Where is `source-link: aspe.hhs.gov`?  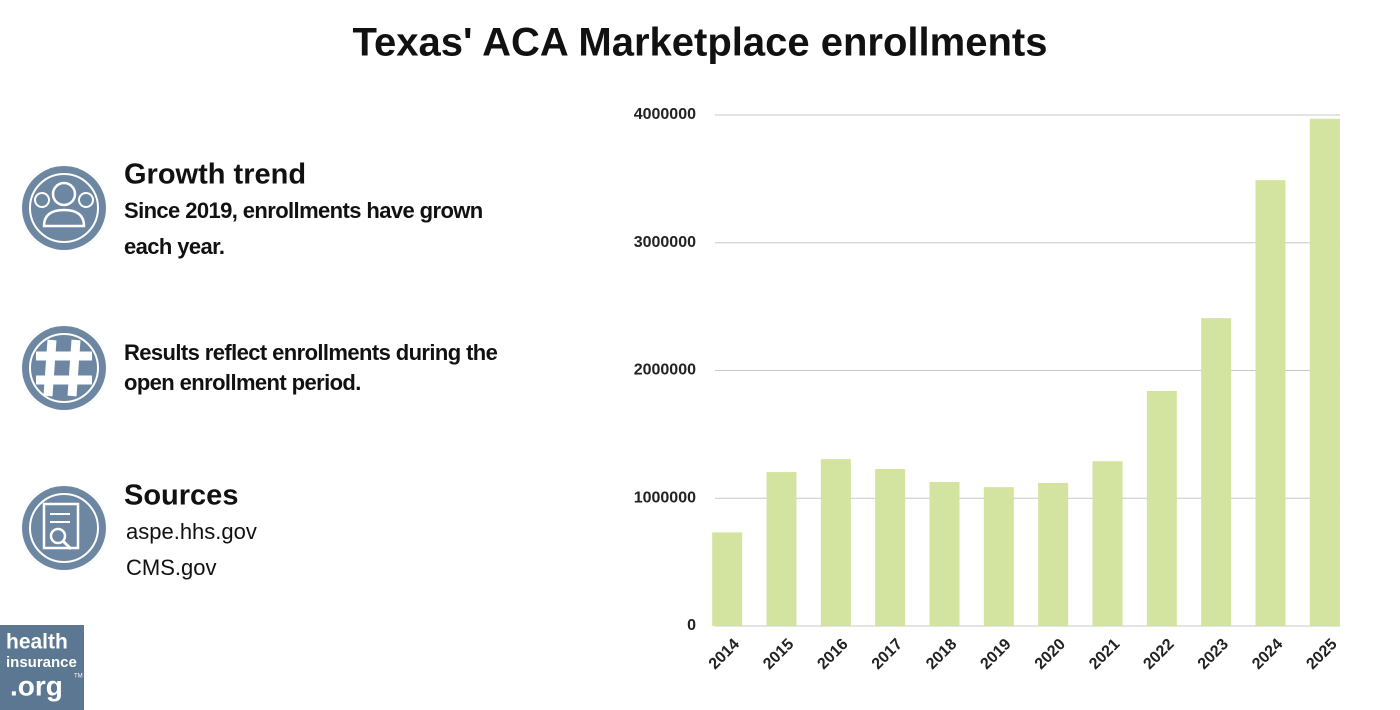 source-link: aspe.hhs.gov is located at coordinates (191, 531).